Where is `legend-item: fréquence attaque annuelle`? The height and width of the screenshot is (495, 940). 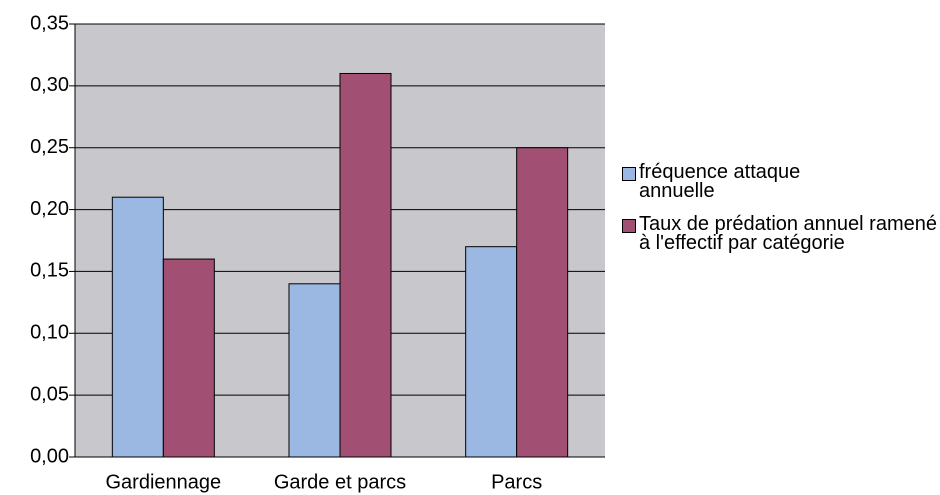 legend-item: fréquence attaque annuelle is located at coordinates (780, 181).